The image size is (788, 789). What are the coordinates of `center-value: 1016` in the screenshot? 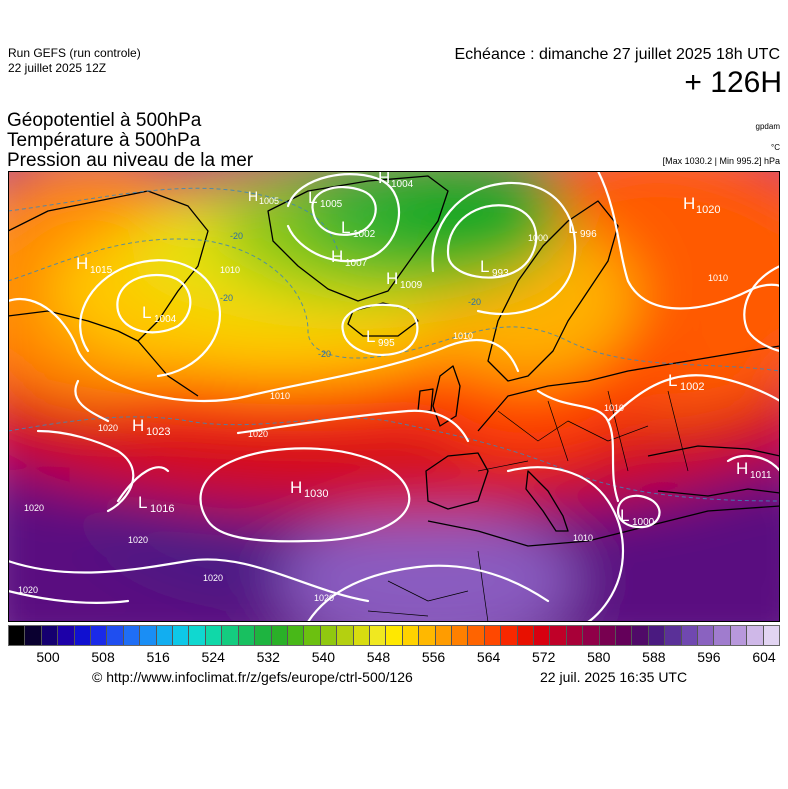 It's located at (162, 509).